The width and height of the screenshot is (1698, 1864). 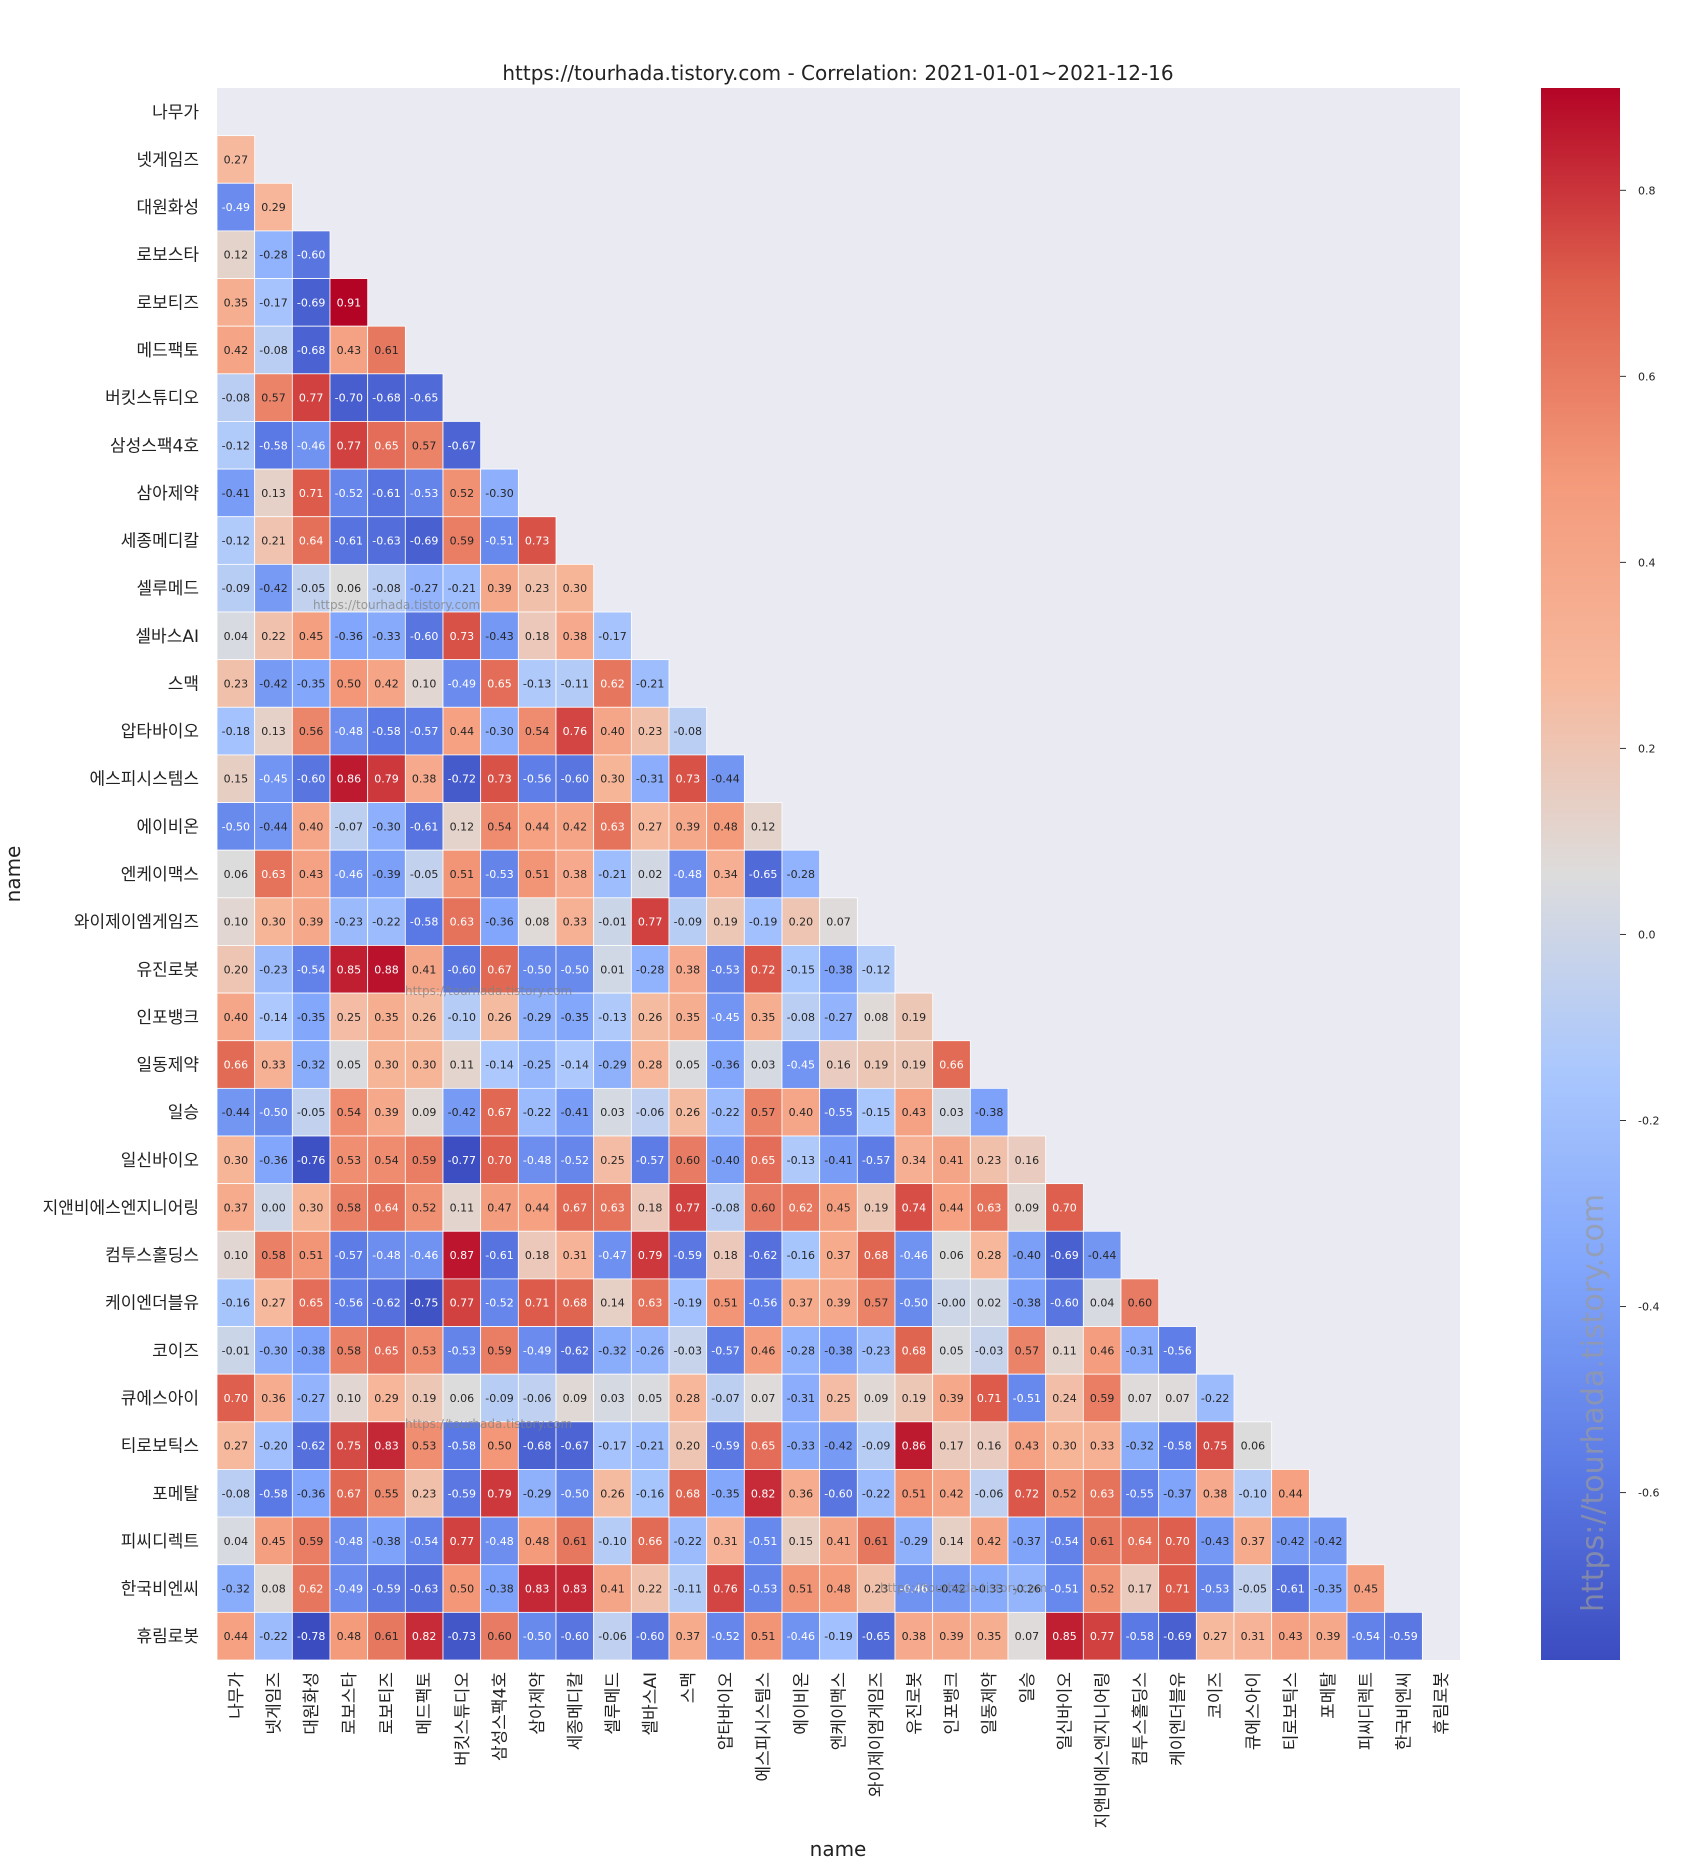 What do you see at coordinates (612, 1350) in the screenshot?
I see `cell-value-label: -0.32` at bounding box center [612, 1350].